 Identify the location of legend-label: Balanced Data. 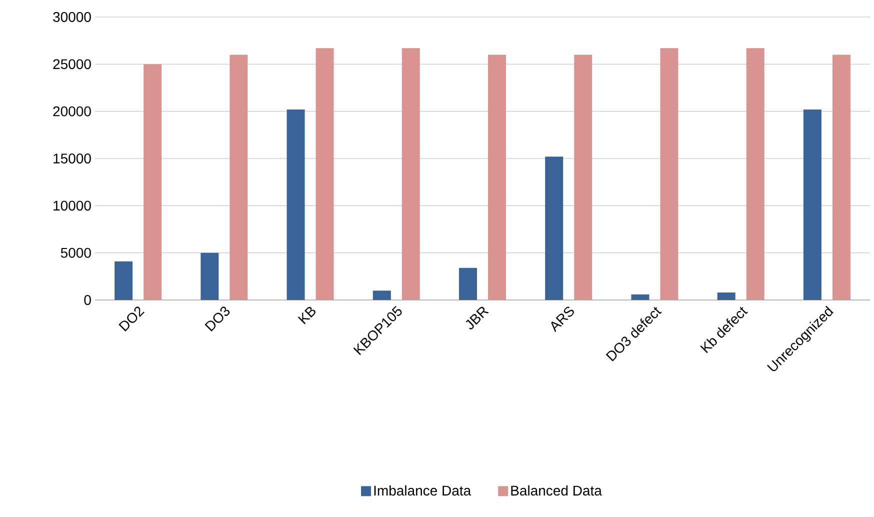
(556, 490).